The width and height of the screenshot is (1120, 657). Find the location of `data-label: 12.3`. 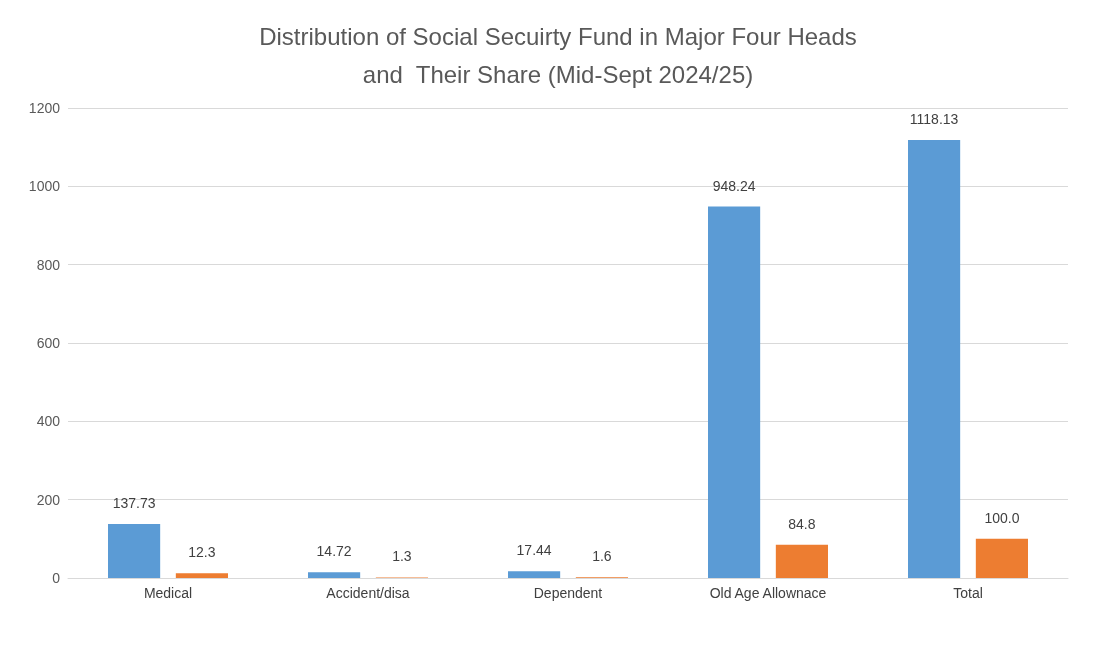

data-label: 12.3 is located at coordinates (202, 552).